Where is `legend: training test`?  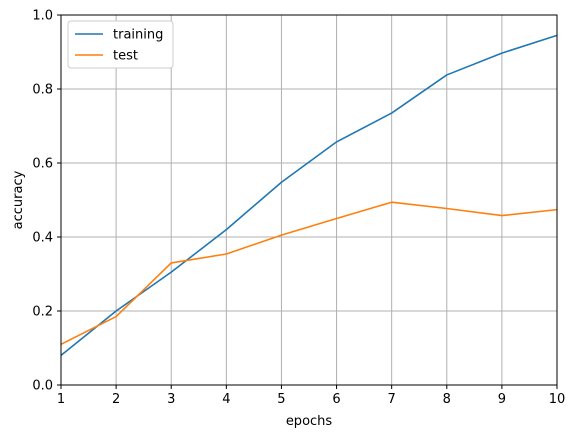 legend: training test is located at coordinates (120, 44).